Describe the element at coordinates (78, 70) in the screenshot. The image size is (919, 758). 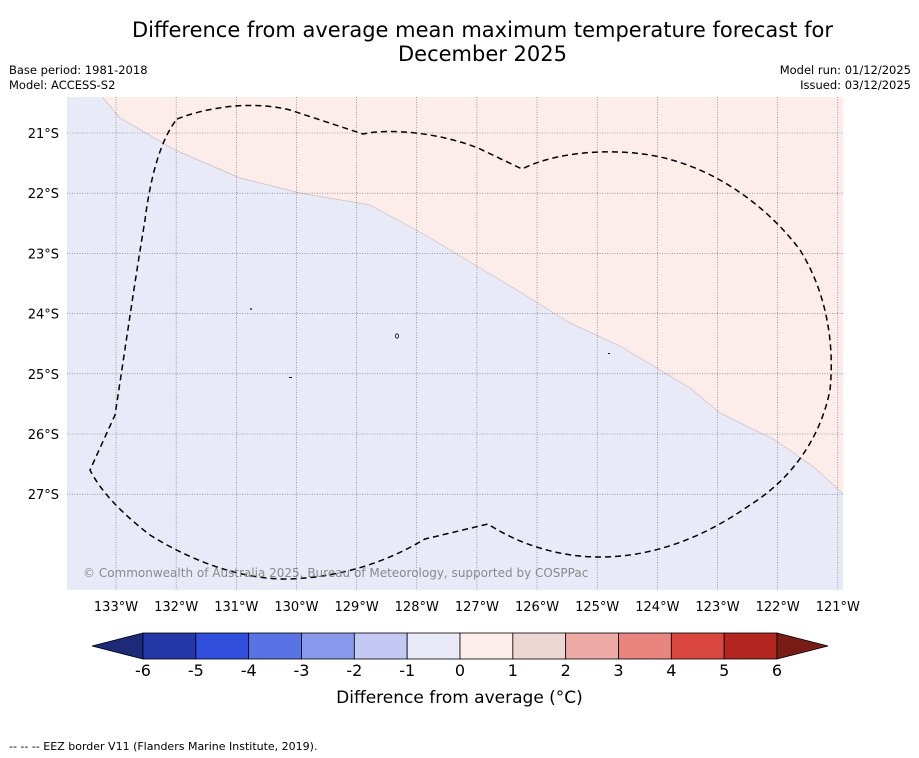
I see `base-period: Base period: 1981-2018` at that location.